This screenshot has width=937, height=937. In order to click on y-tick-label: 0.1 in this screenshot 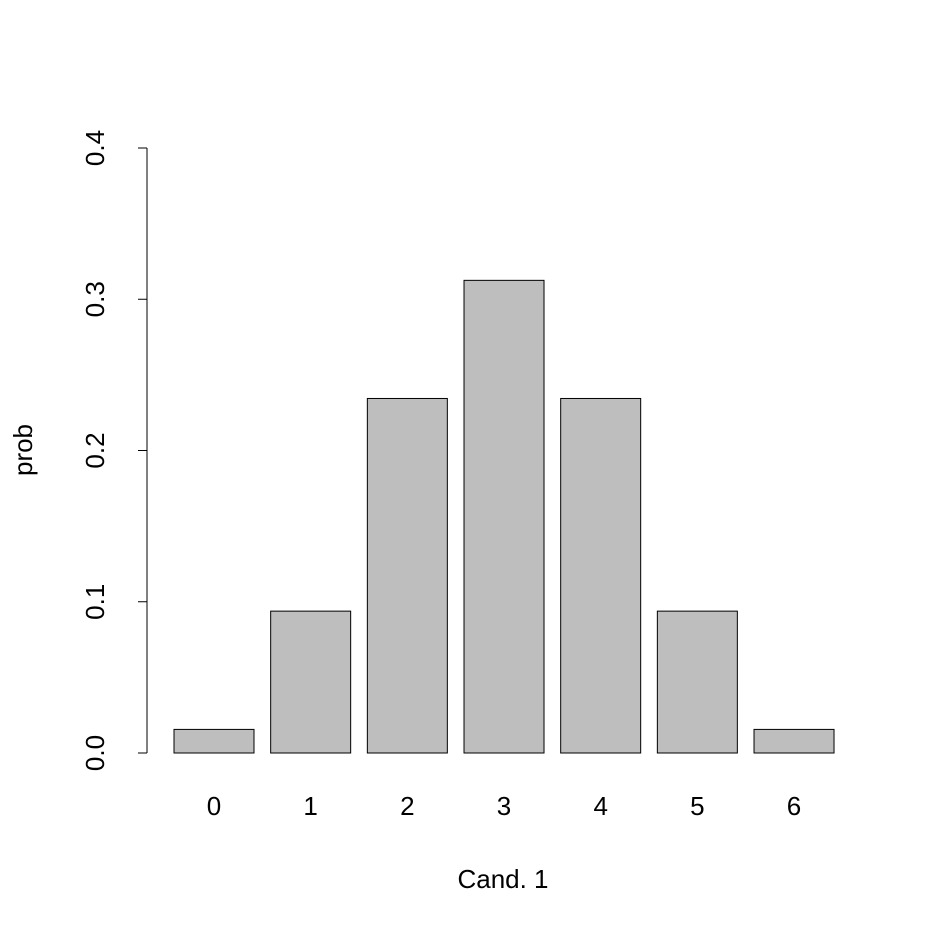, I will do `click(95, 602)`.